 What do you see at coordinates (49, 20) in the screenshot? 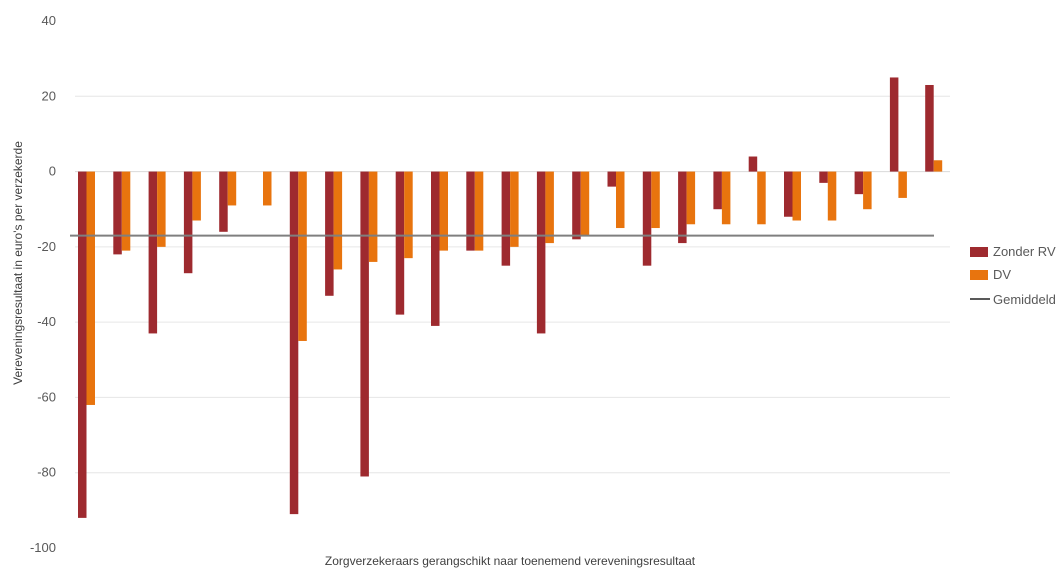
I see `y-tick-label: 40` at bounding box center [49, 20].